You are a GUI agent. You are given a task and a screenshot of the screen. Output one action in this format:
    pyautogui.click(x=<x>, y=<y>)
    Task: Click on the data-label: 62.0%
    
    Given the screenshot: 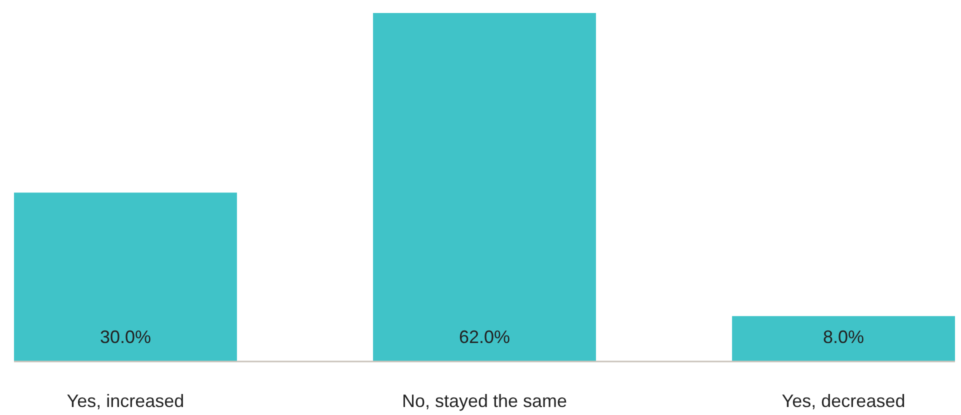 What is the action you would take?
    pyautogui.click(x=484, y=337)
    